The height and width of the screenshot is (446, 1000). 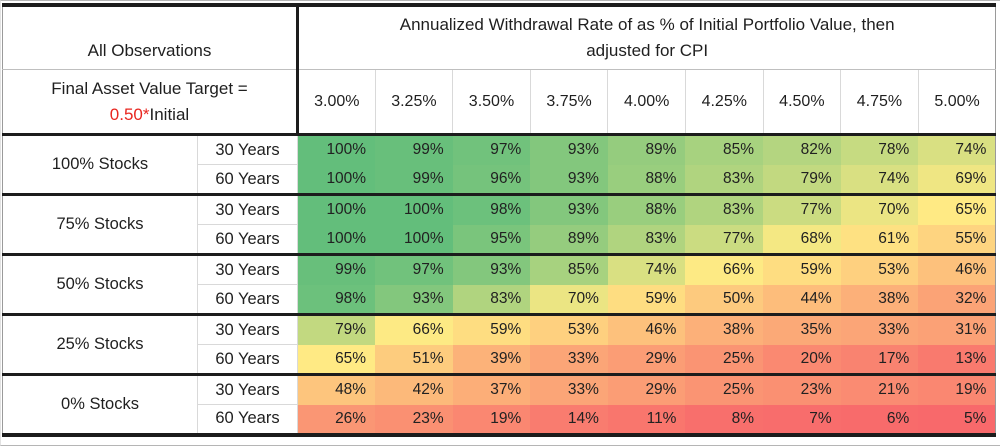 What do you see at coordinates (336, 359) in the screenshot?
I see `success-rate-cell: 65%` at bounding box center [336, 359].